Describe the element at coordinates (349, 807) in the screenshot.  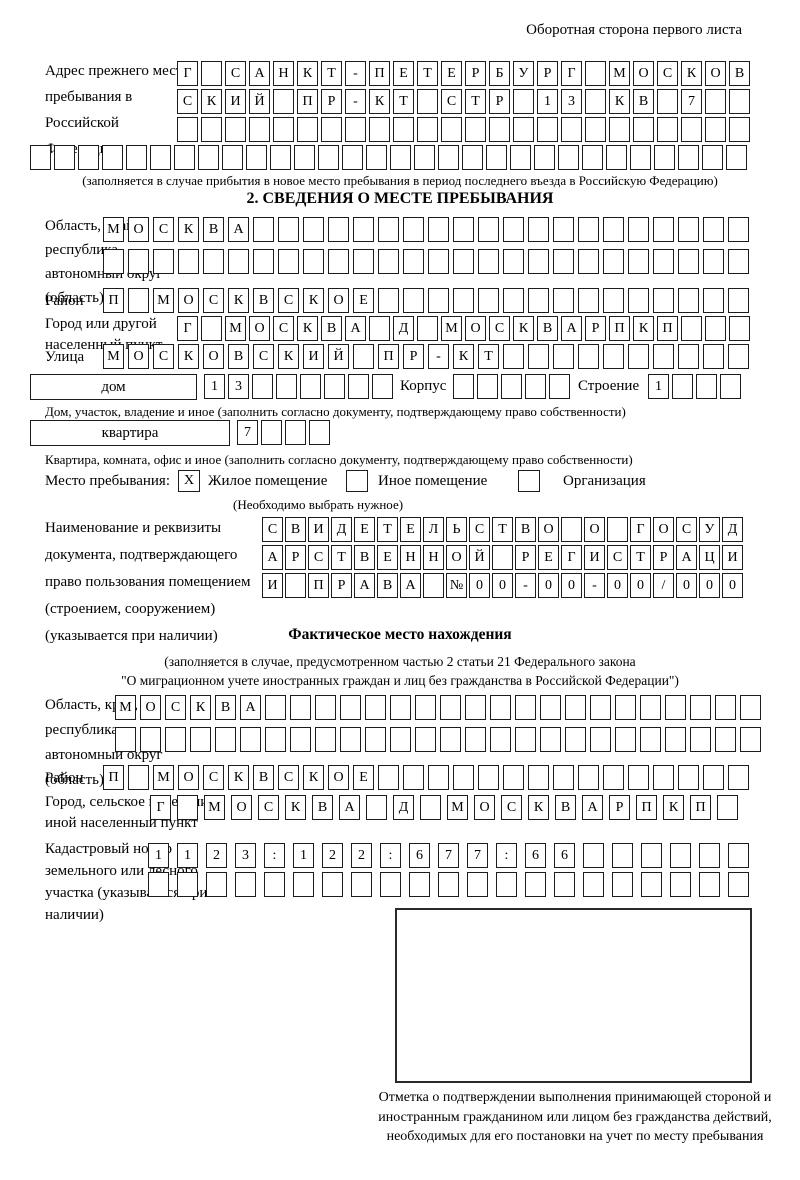
I see `char-box: А` at that location.